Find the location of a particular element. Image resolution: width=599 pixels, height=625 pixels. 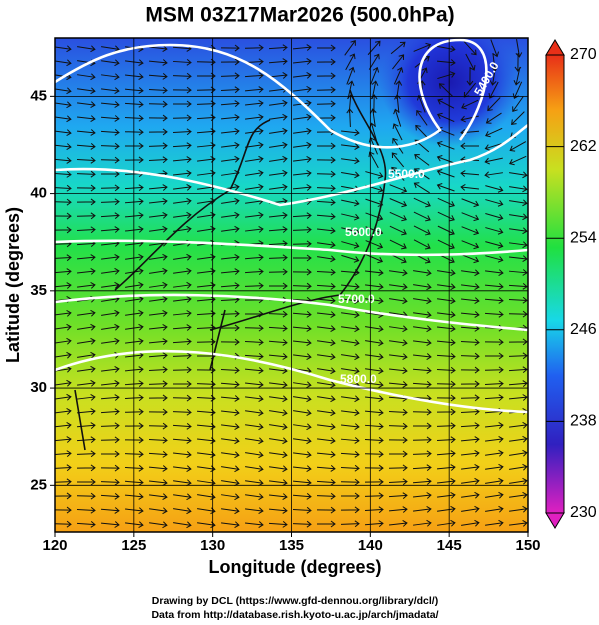

colorbar-tick-label: 270 is located at coordinates (583, 54).